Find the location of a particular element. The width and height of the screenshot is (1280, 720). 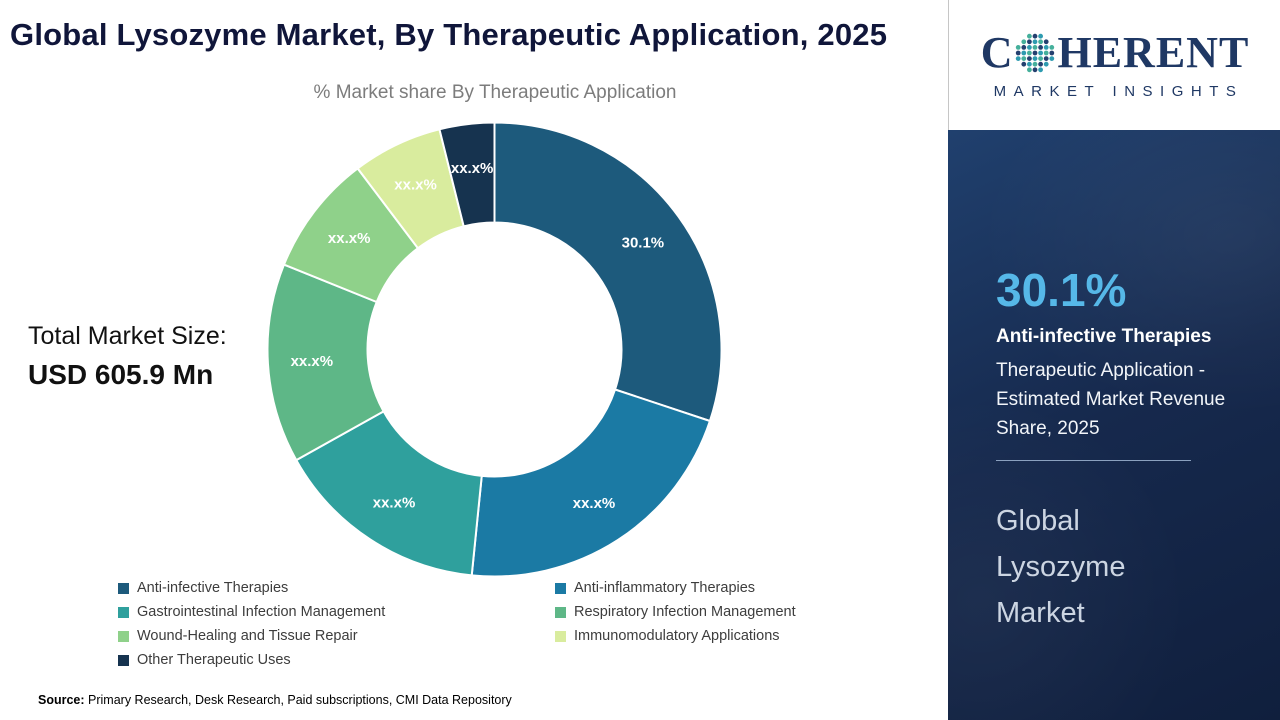

slice-label: 30.1% is located at coordinates (643, 242).